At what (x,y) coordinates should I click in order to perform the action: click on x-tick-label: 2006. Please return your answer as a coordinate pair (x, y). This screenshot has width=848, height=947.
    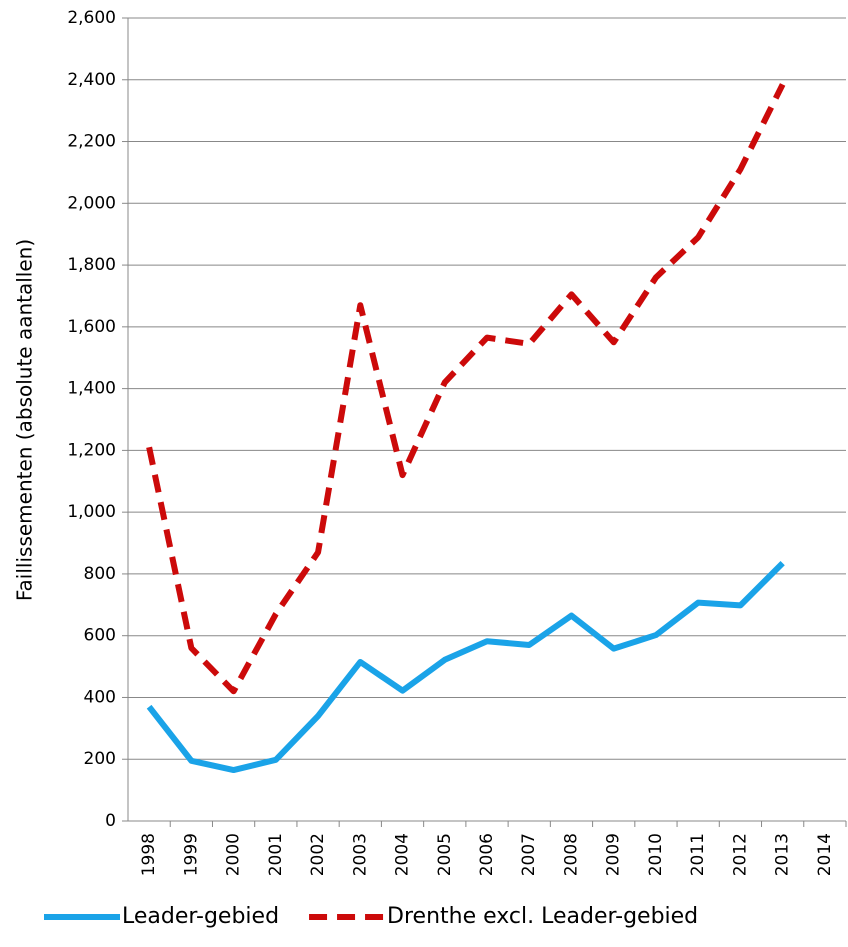
    Looking at the image, I should click on (487, 854).